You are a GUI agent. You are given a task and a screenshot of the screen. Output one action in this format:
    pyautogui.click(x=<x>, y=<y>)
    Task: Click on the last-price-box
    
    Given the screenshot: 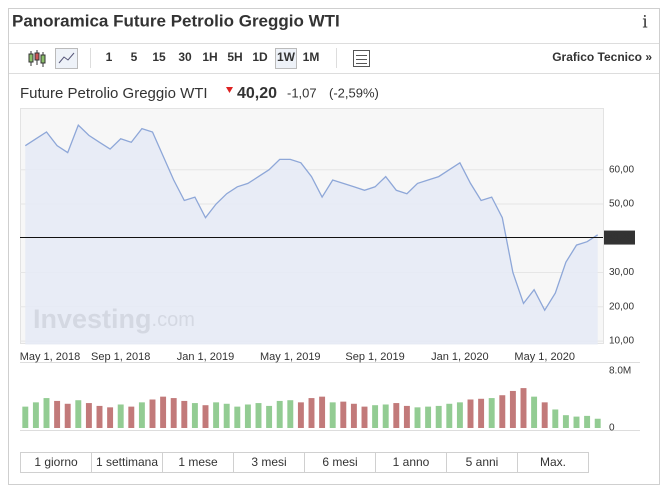 What is the action you would take?
    pyautogui.click(x=619, y=237)
    